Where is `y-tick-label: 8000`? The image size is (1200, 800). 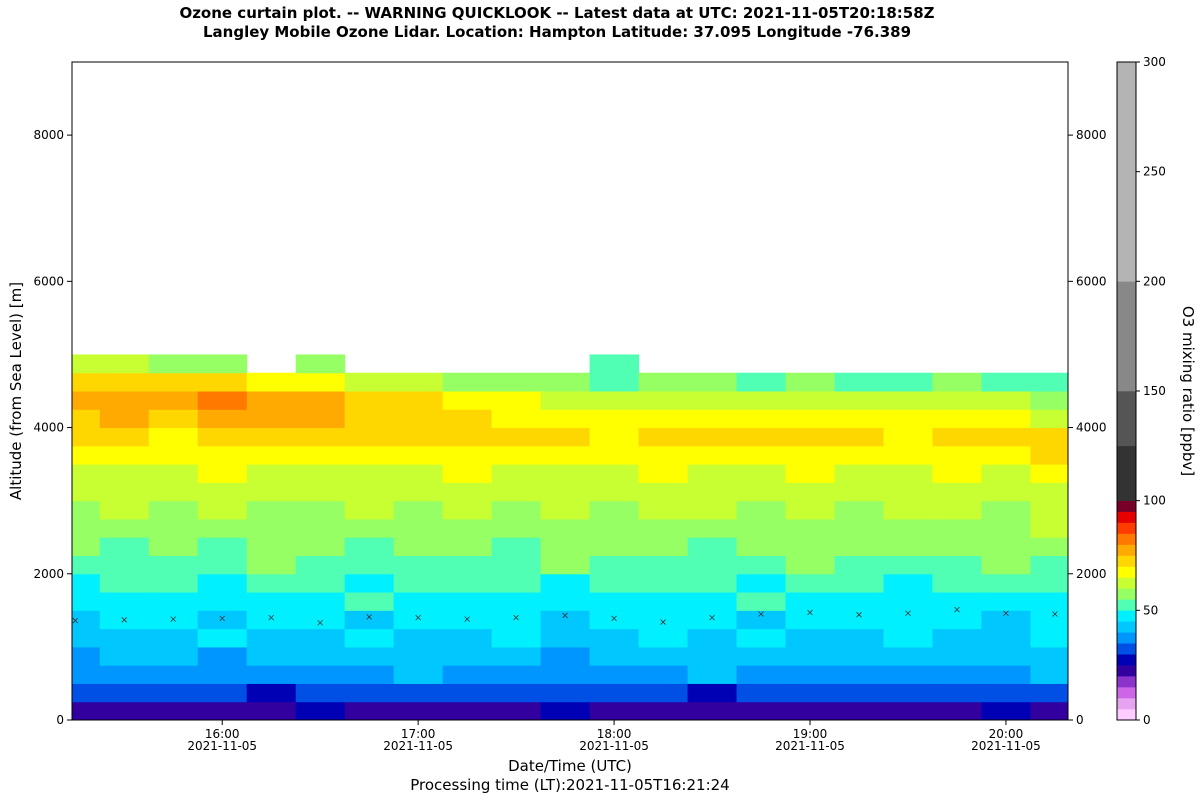 y-tick-label: 8000 is located at coordinates (48, 135).